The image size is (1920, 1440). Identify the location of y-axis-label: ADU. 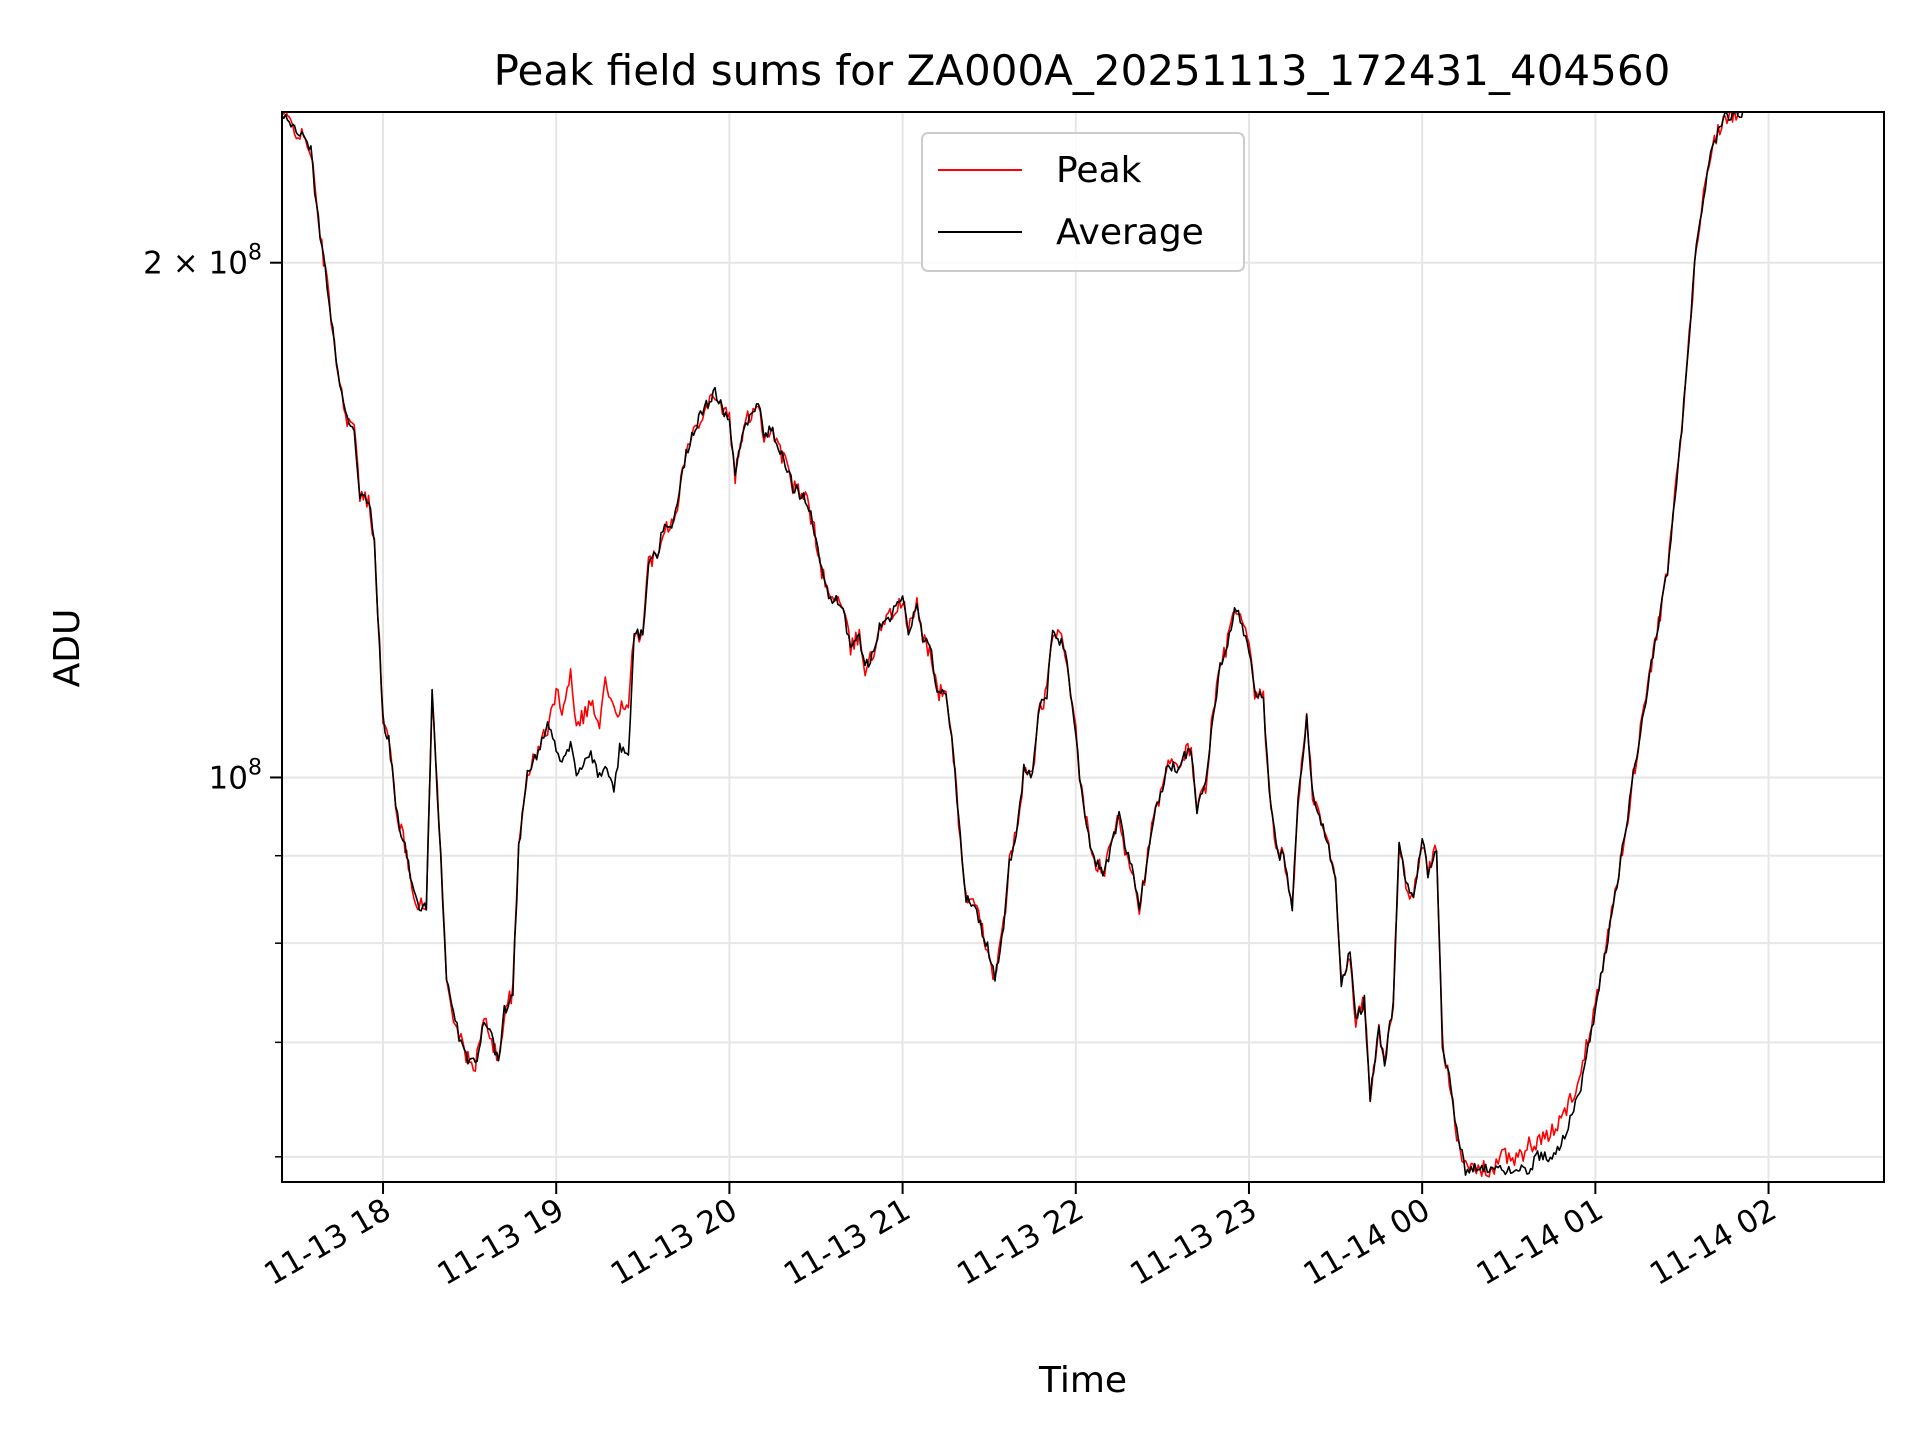
(67, 648).